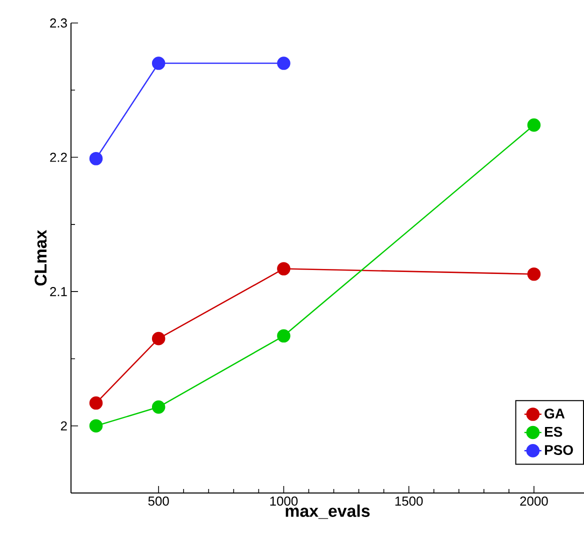 The height and width of the screenshot is (539, 584). Describe the element at coordinates (553, 431) in the screenshot. I see `legend-label: ES` at that location.